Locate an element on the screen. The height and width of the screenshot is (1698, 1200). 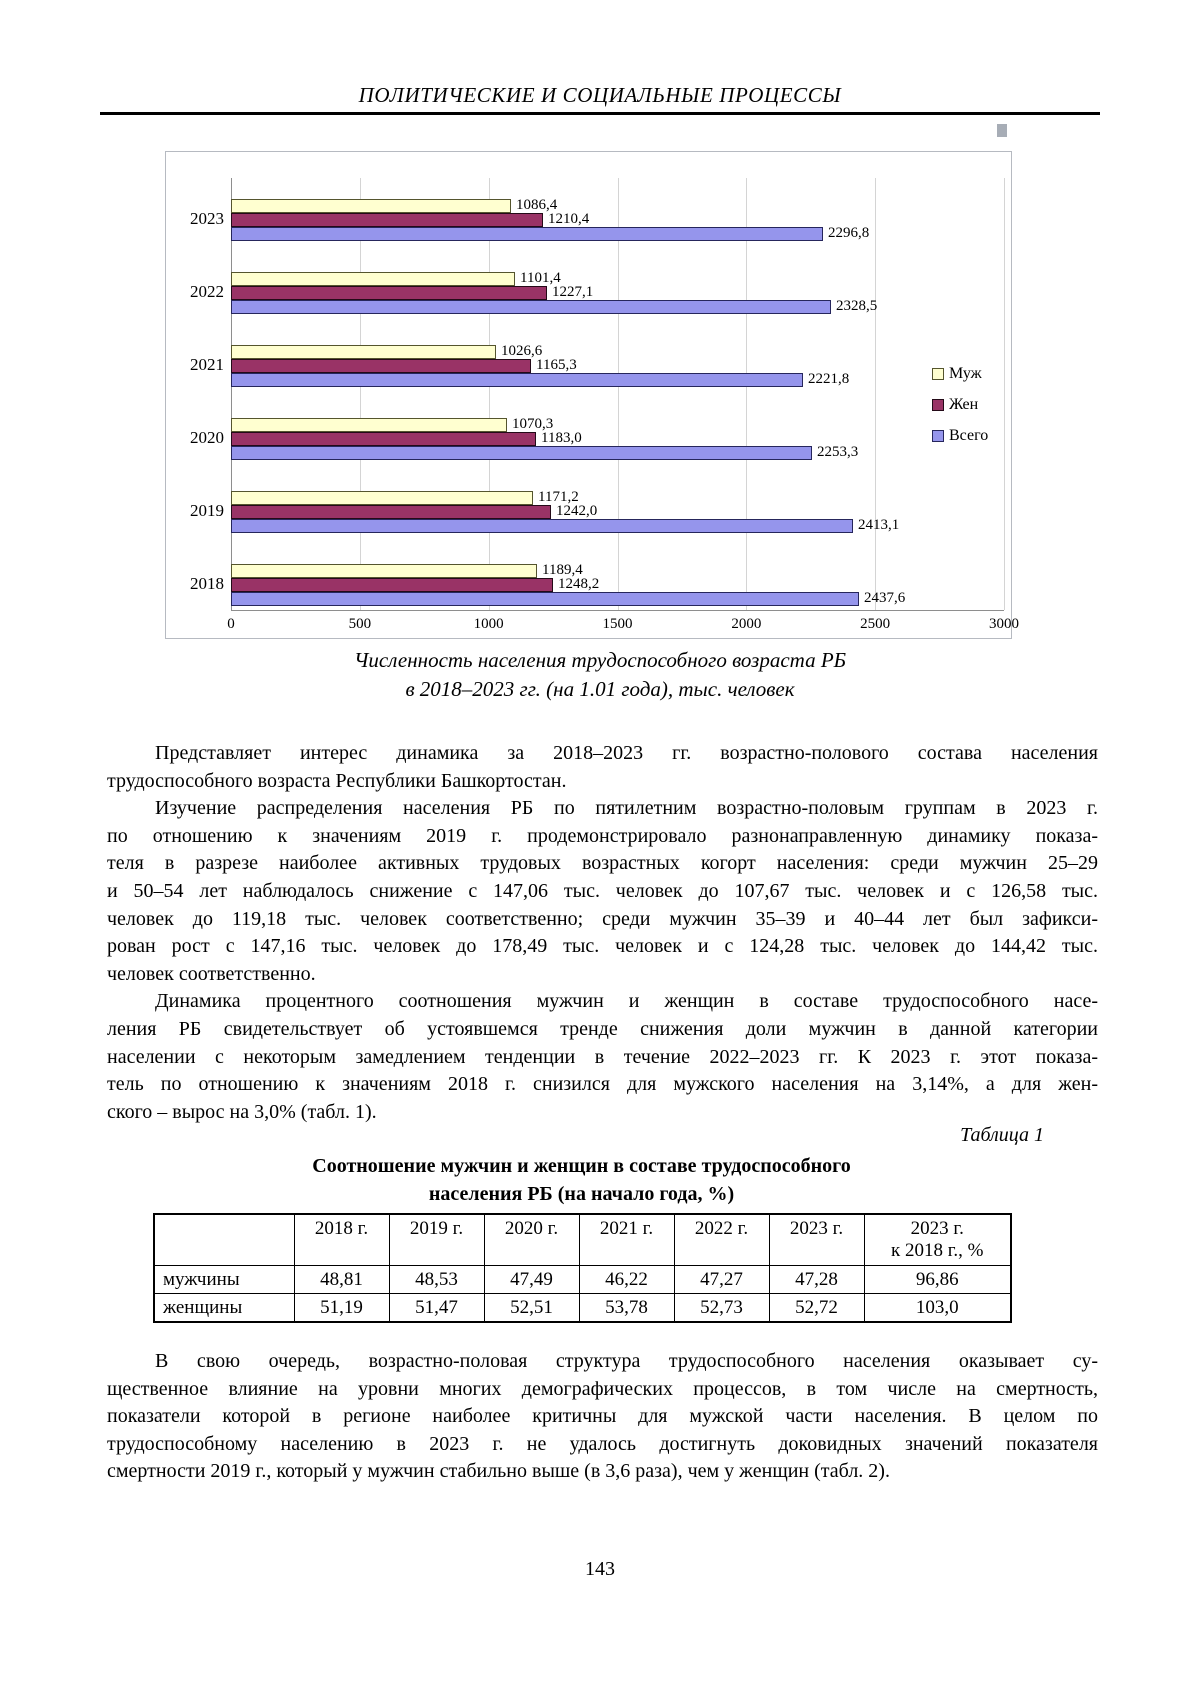
legend-item-men: Муж is located at coordinates (960, 373).